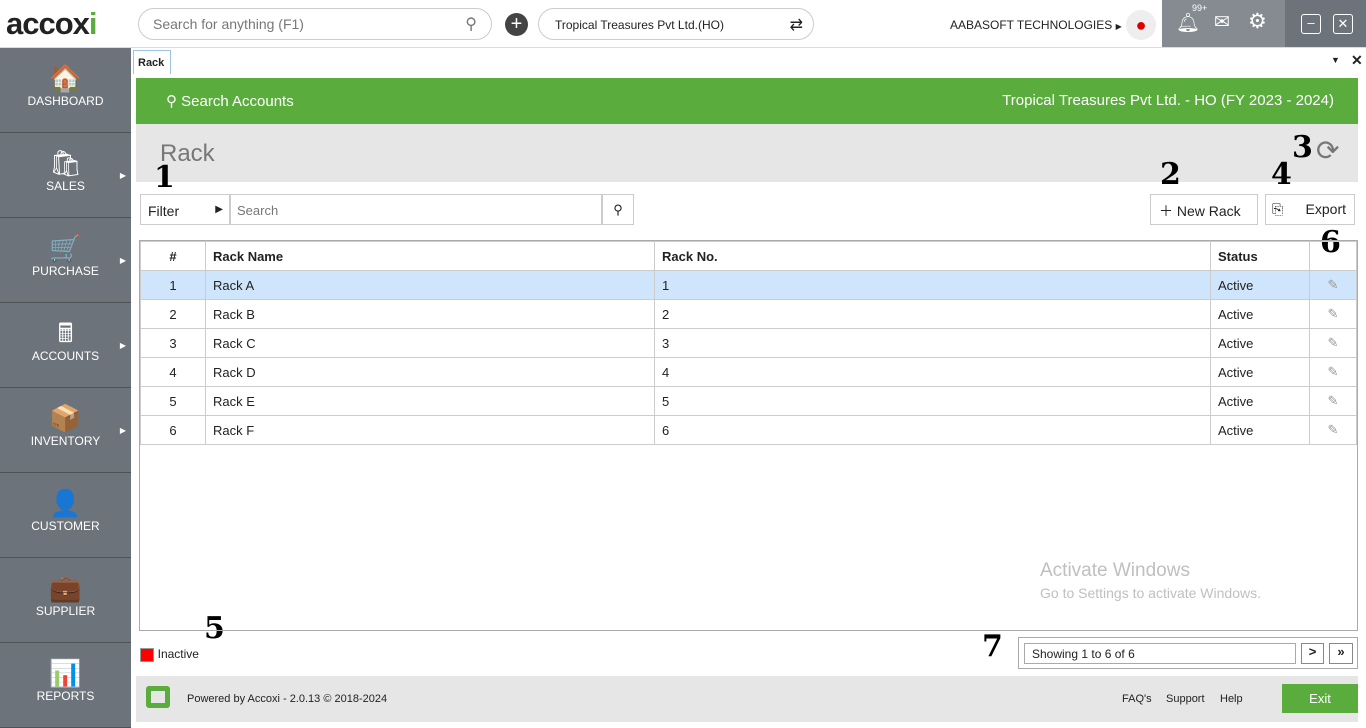 This screenshot has height=728, width=1366. Describe the element at coordinates (932, 372) in the screenshot. I see `cell-rack-no: 4` at that location.